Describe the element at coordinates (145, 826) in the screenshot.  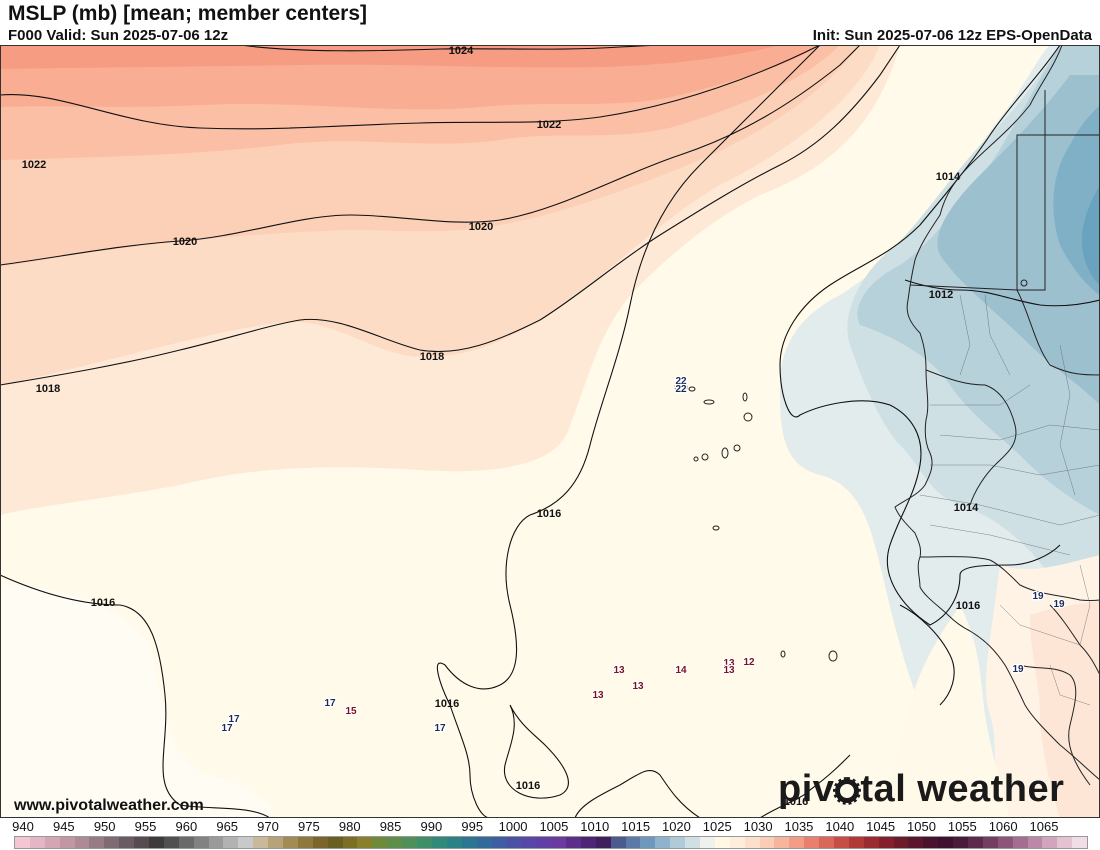
I see `scale-label: 955` at that location.